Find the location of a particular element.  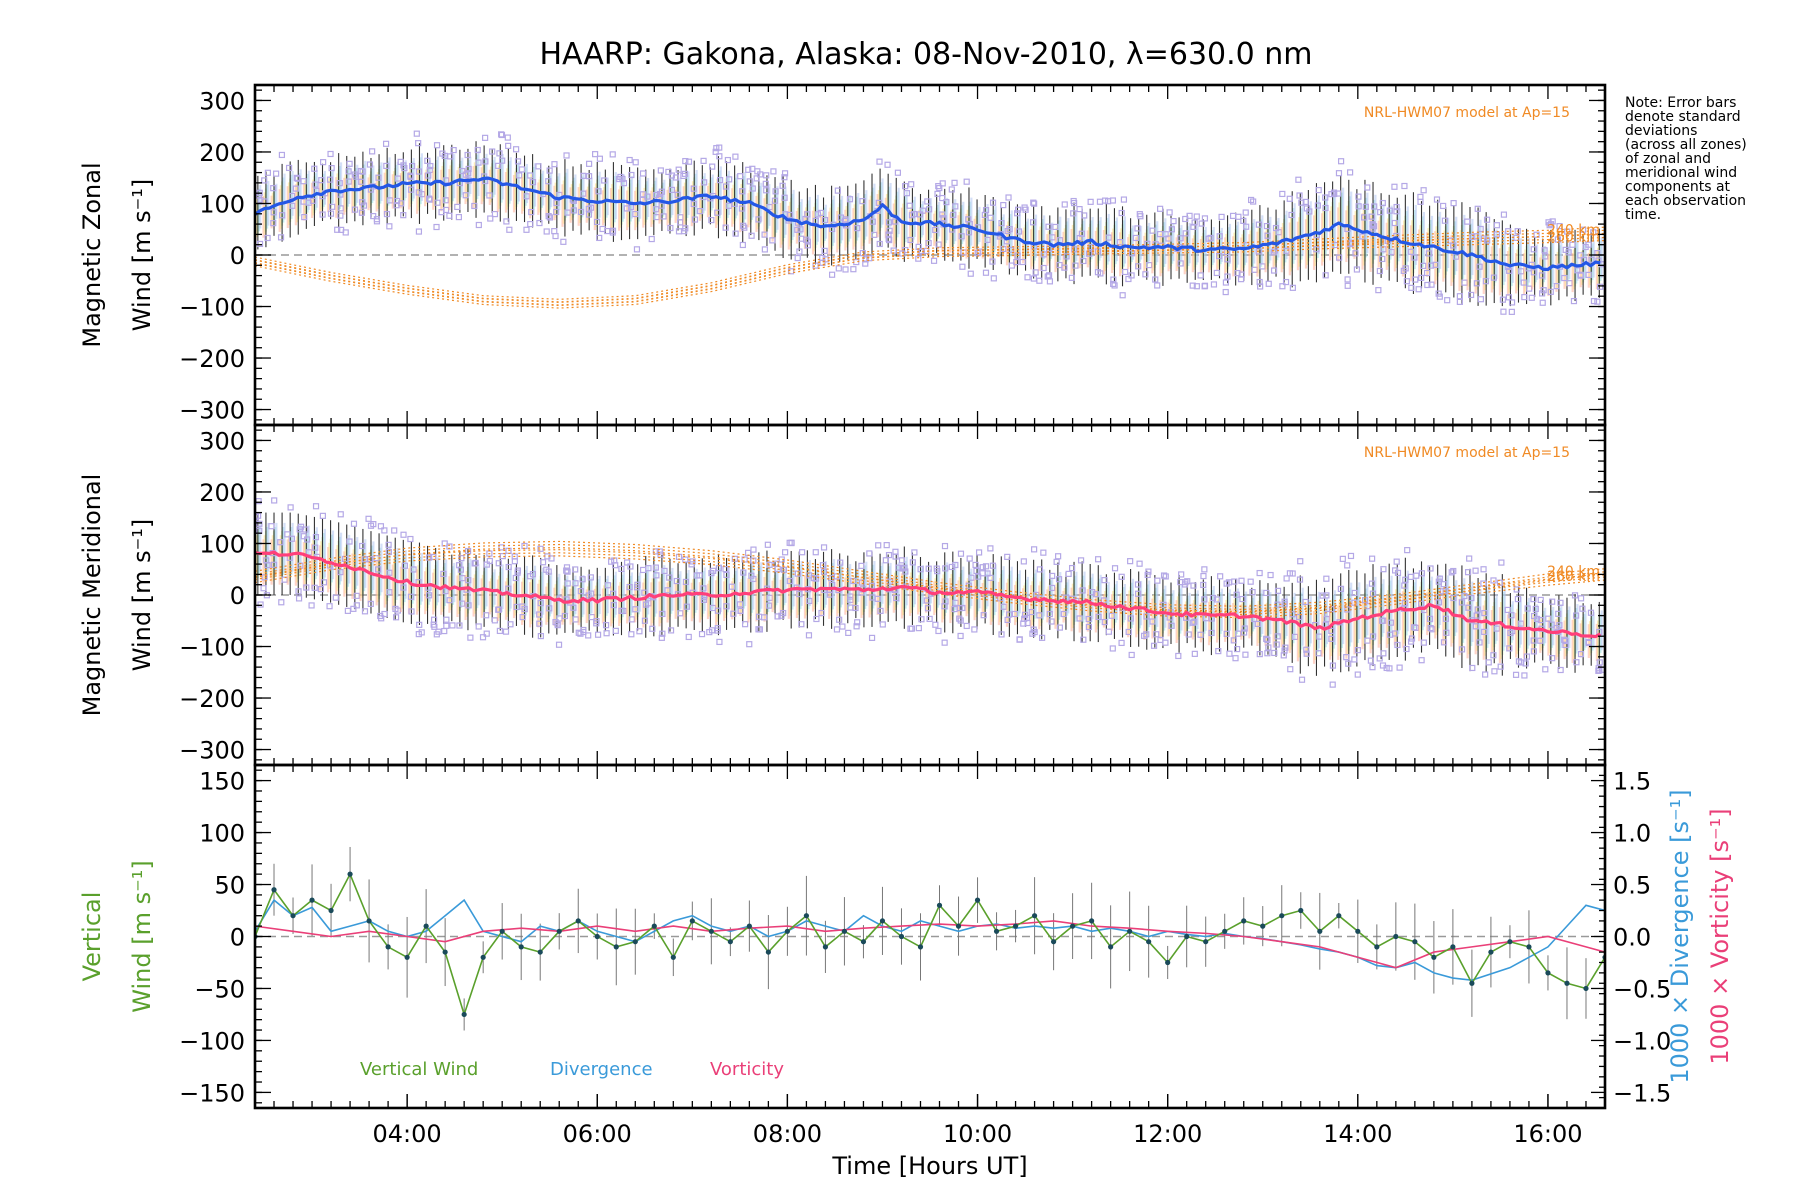

y-tick-label: 300 is located at coordinates (222, 441).